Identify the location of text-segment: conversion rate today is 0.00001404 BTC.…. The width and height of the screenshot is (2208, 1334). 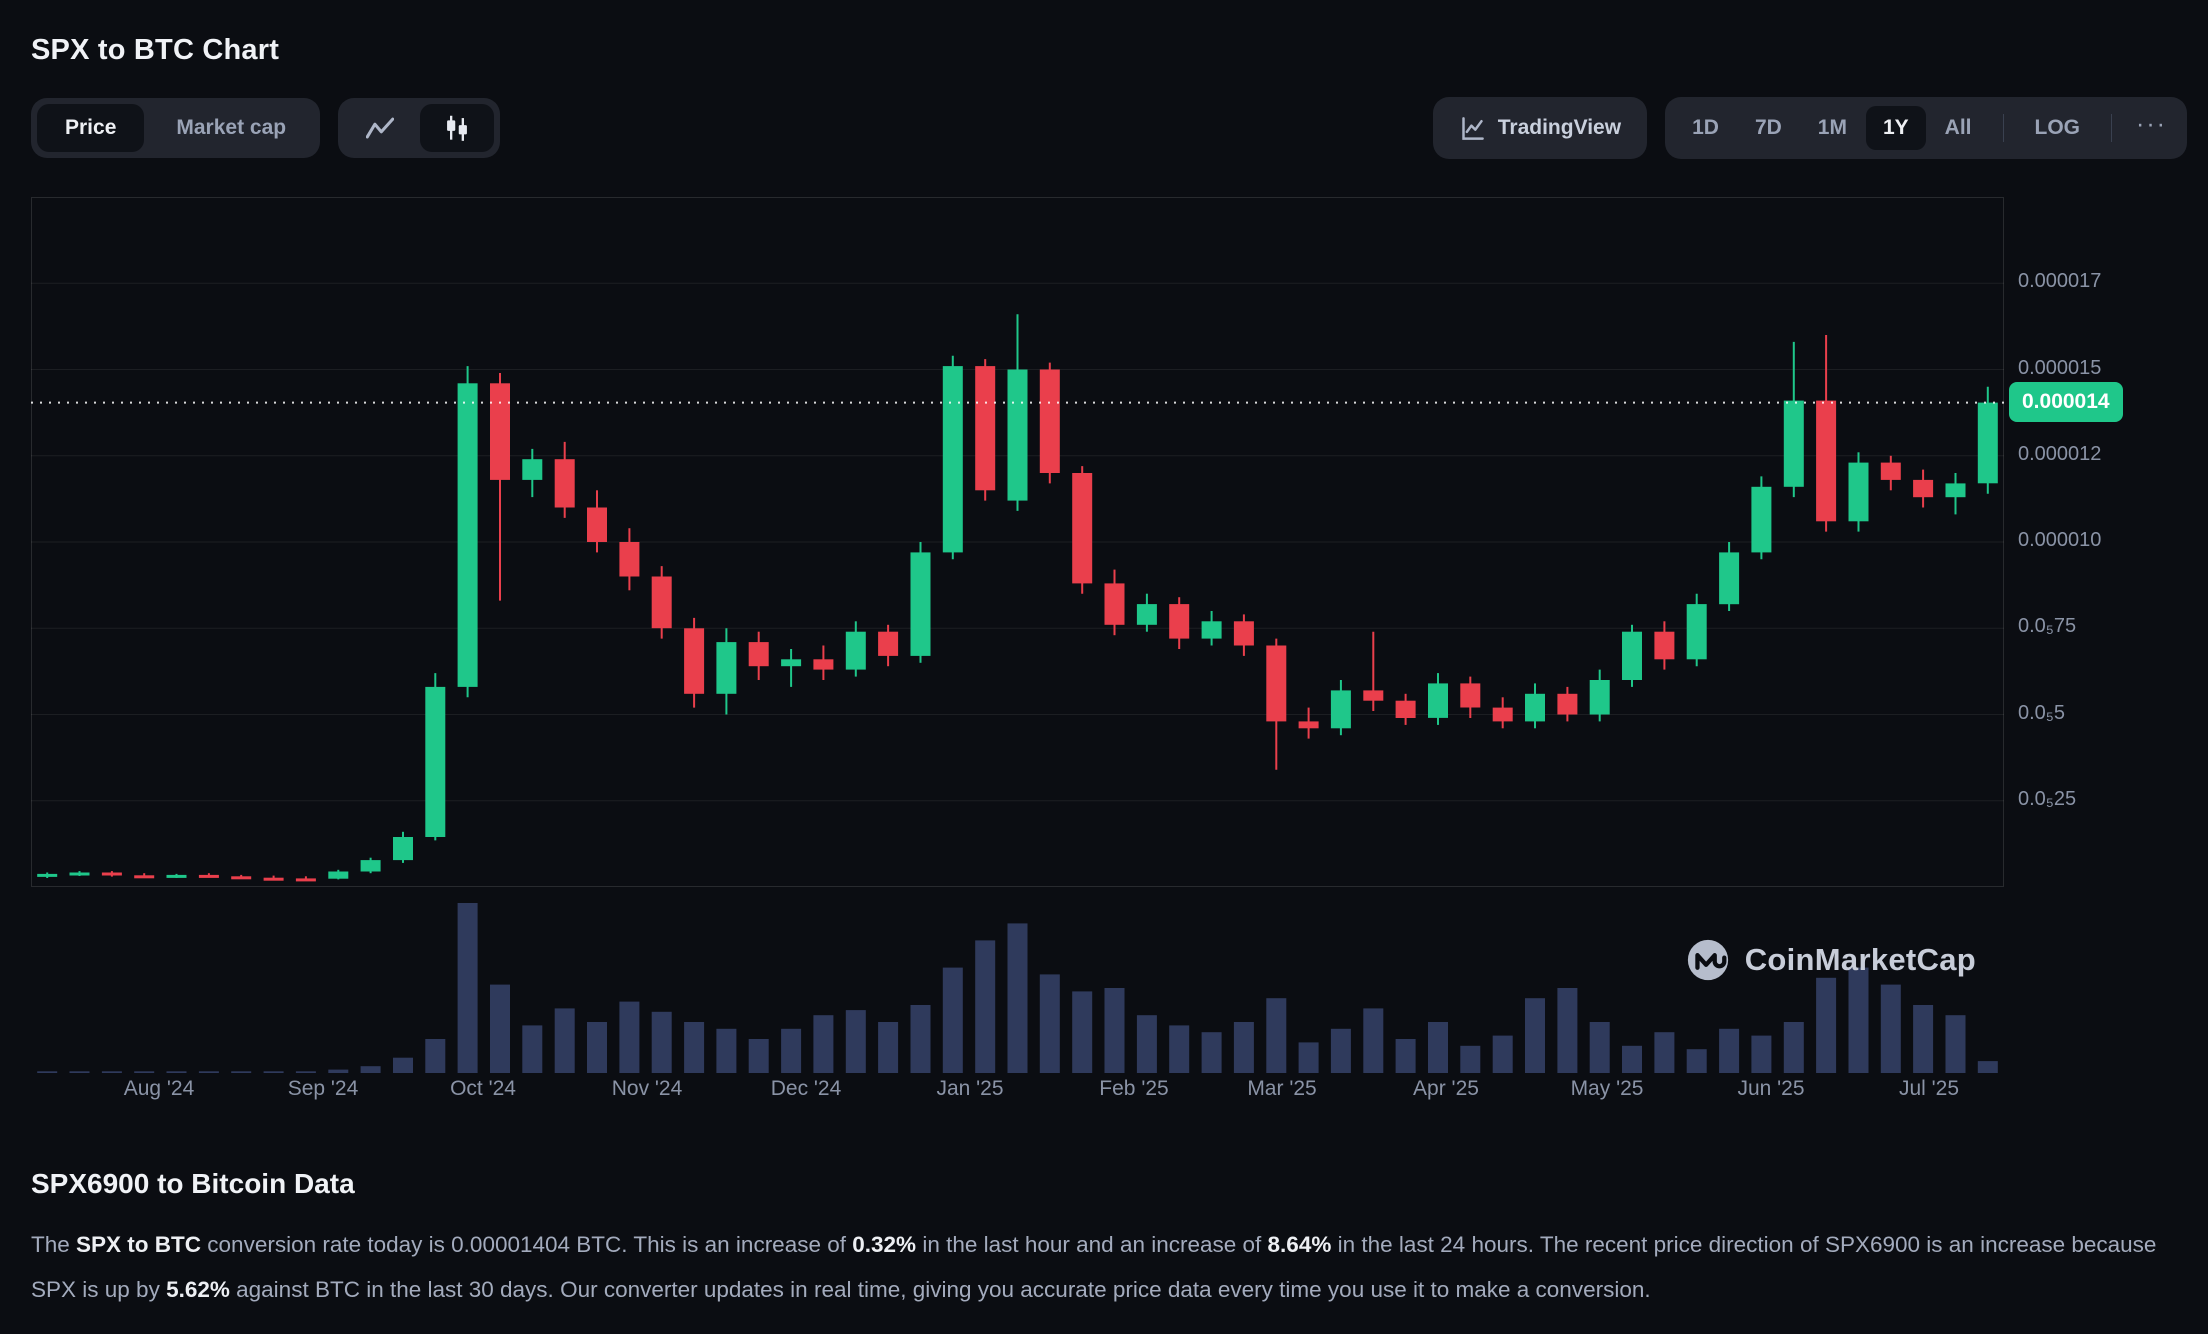
(527, 1244).